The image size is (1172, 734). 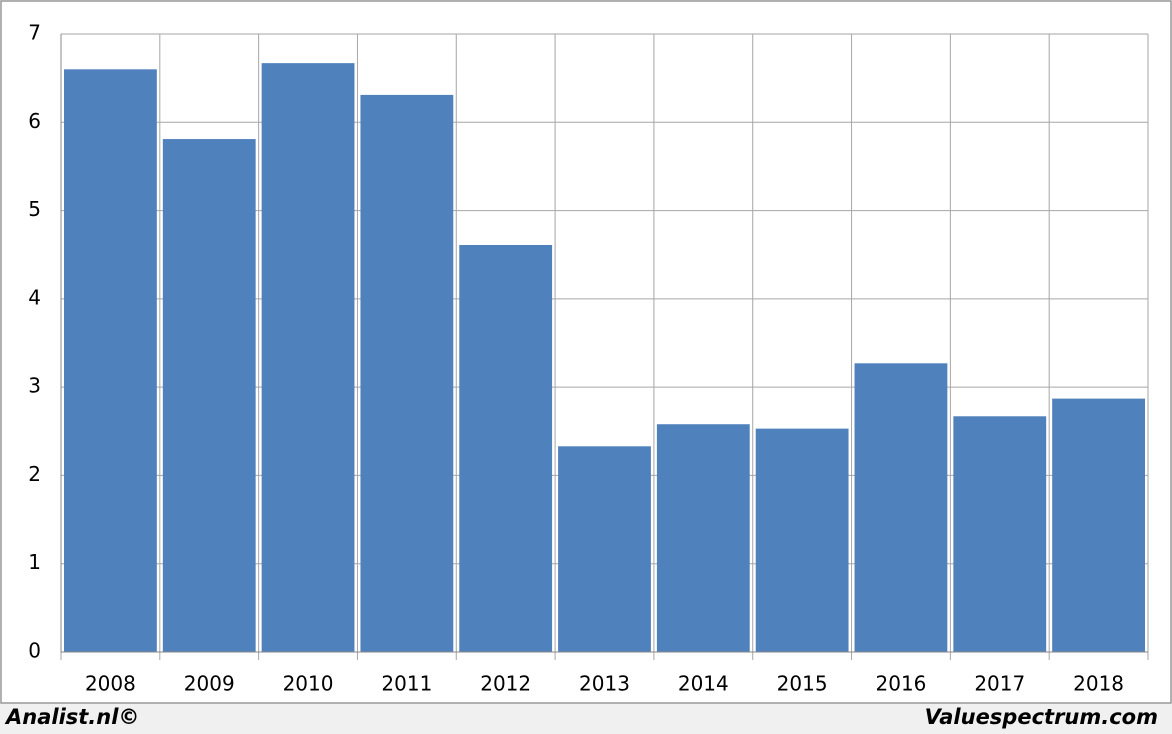 What do you see at coordinates (34, 209) in the screenshot?
I see `y-tick-label: 5` at bounding box center [34, 209].